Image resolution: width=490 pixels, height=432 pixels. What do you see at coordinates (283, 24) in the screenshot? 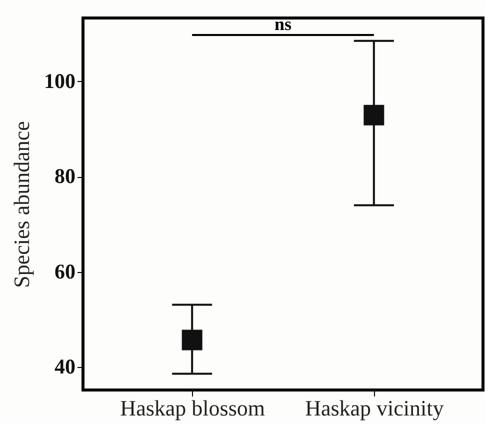
I see `annotation: ns` at bounding box center [283, 24].